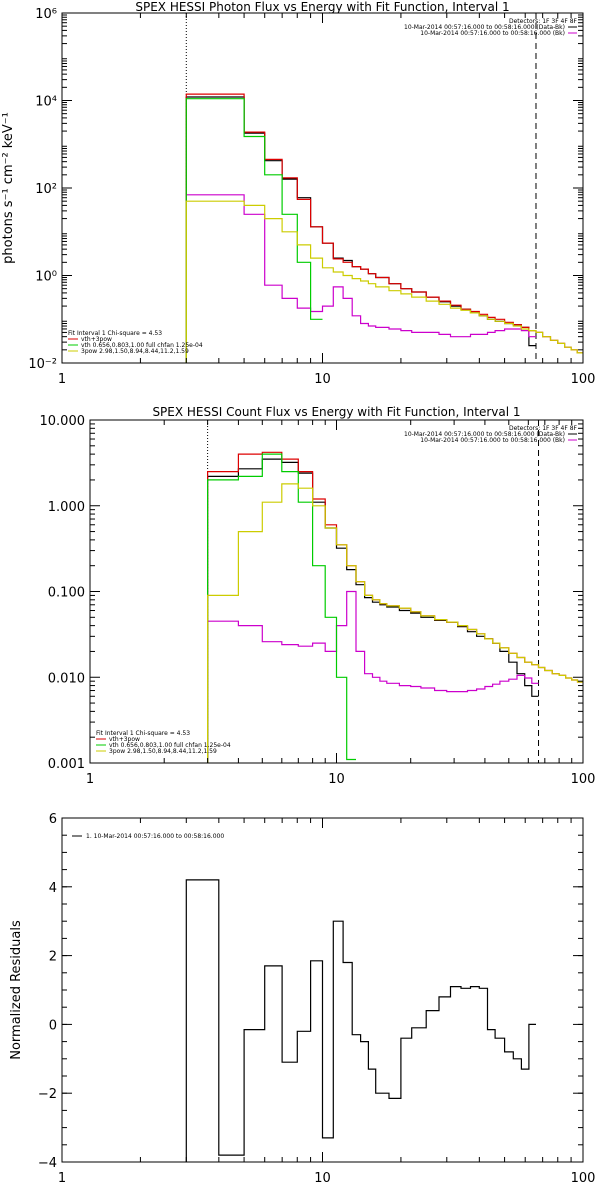  I want to click on y-axis-label: photons s⁻¹ cm⁻² keV⁻¹, so click(8, 188).